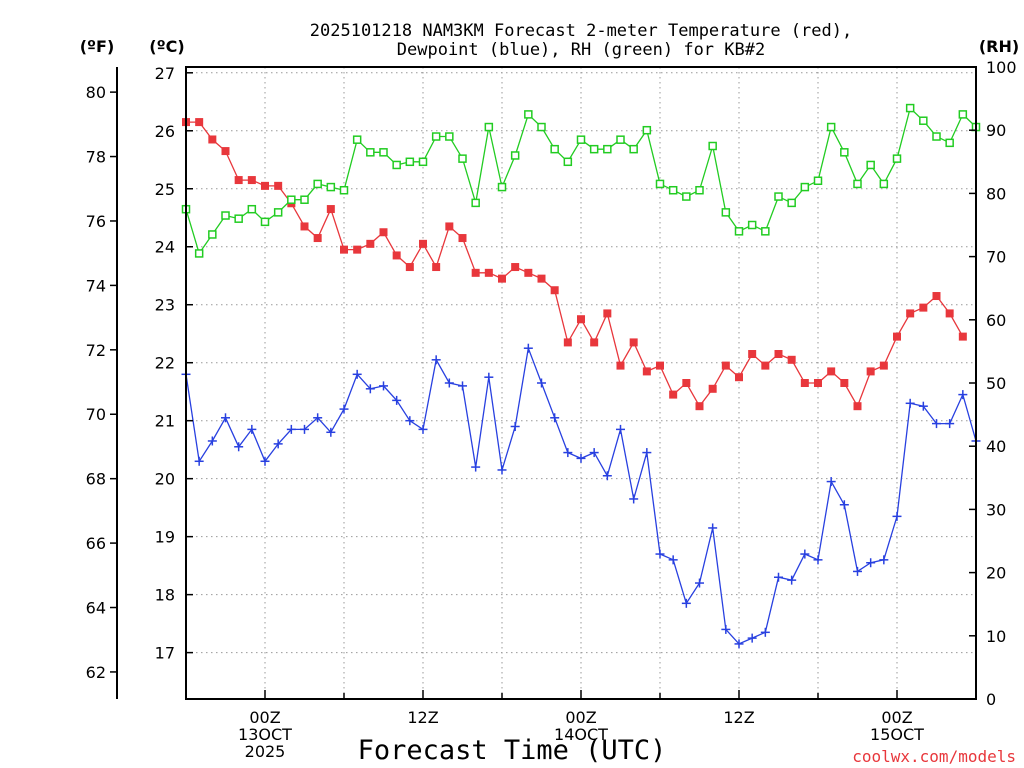 This screenshot has width=1024, height=768. I want to click on celsius-tick-label: 23, so click(165, 305).